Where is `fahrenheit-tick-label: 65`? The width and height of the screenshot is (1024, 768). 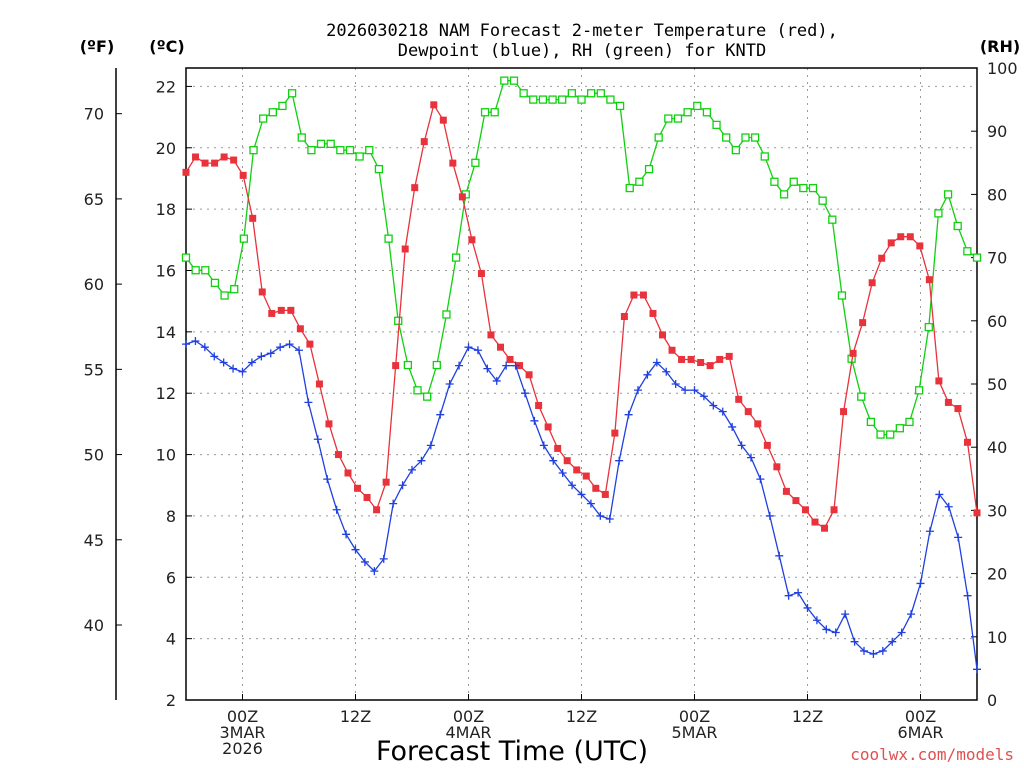 fahrenheit-tick-label: 65 is located at coordinates (94, 199).